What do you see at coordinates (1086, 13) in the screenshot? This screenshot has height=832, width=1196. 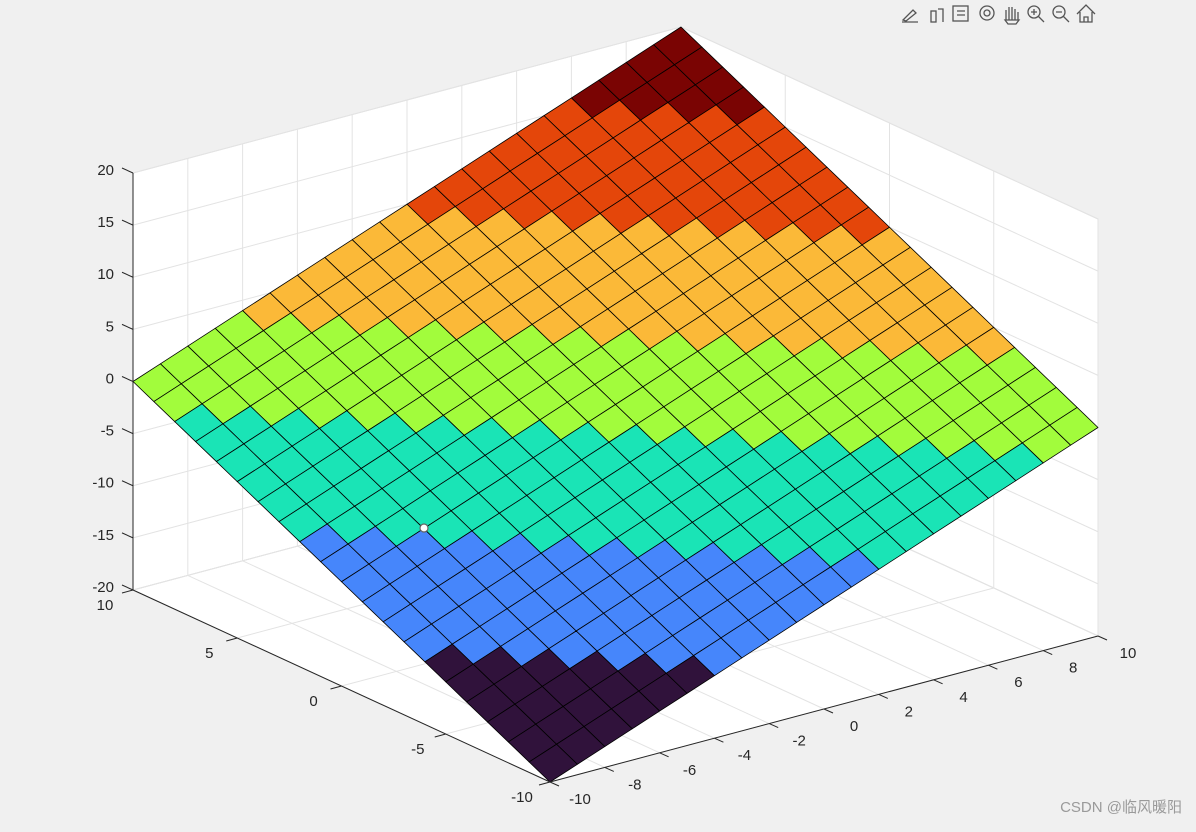 I see `restore-view` at bounding box center [1086, 13].